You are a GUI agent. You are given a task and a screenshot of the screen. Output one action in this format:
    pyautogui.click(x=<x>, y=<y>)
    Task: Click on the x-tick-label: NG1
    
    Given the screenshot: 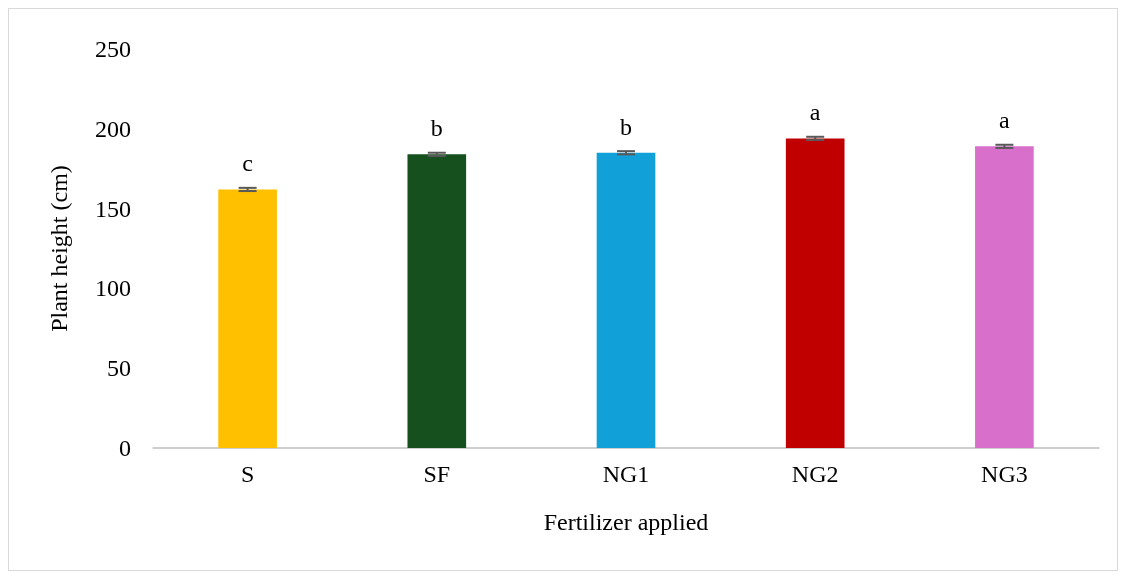 What is the action you would take?
    pyautogui.click(x=626, y=474)
    